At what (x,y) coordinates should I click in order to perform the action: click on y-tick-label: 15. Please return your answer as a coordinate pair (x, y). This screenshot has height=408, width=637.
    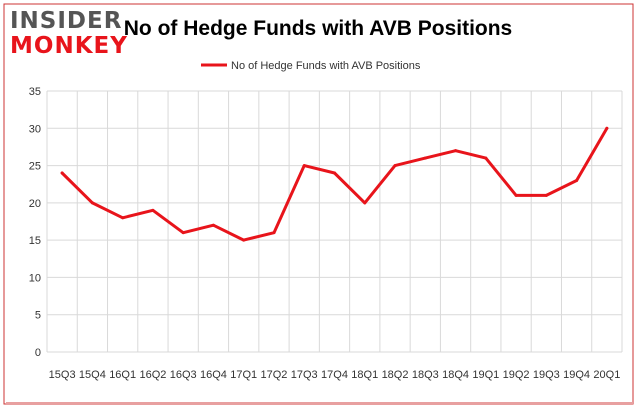
    Looking at the image, I should click on (35, 241).